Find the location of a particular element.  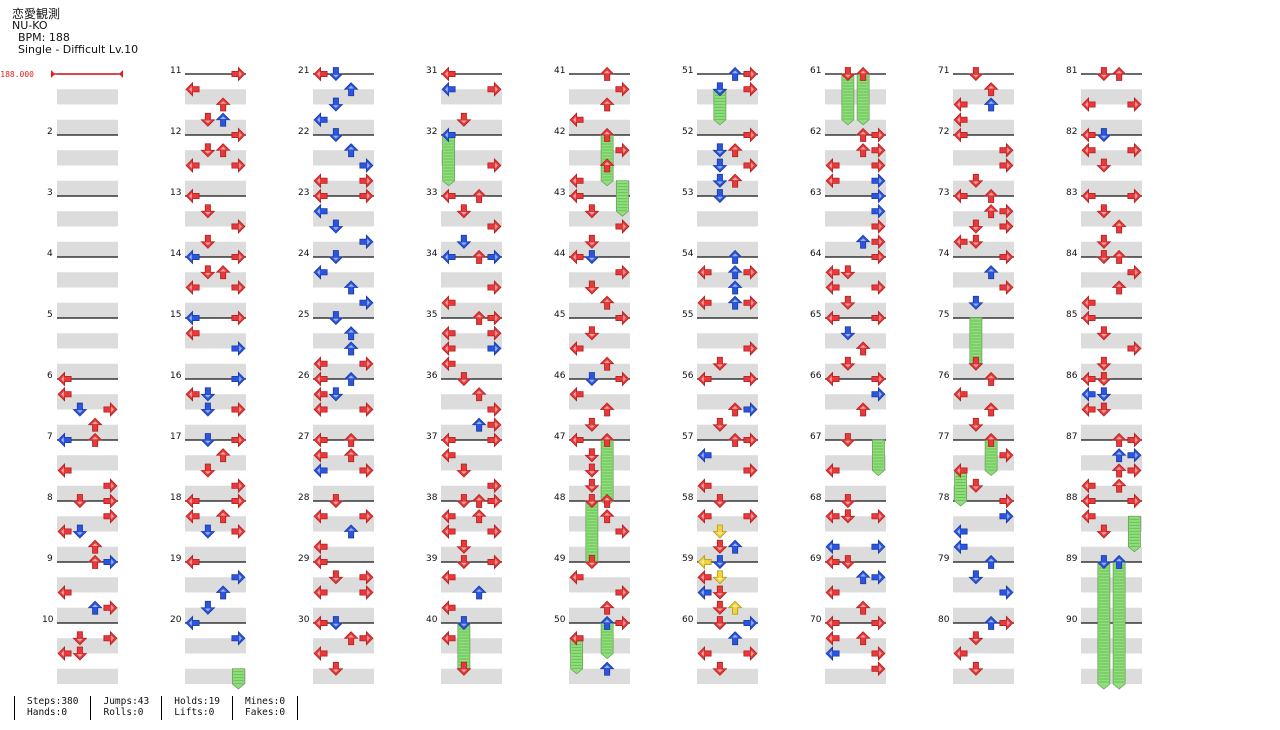

stats-col-holds: Holds:19 Lifts:0 is located at coordinates (196, 708).